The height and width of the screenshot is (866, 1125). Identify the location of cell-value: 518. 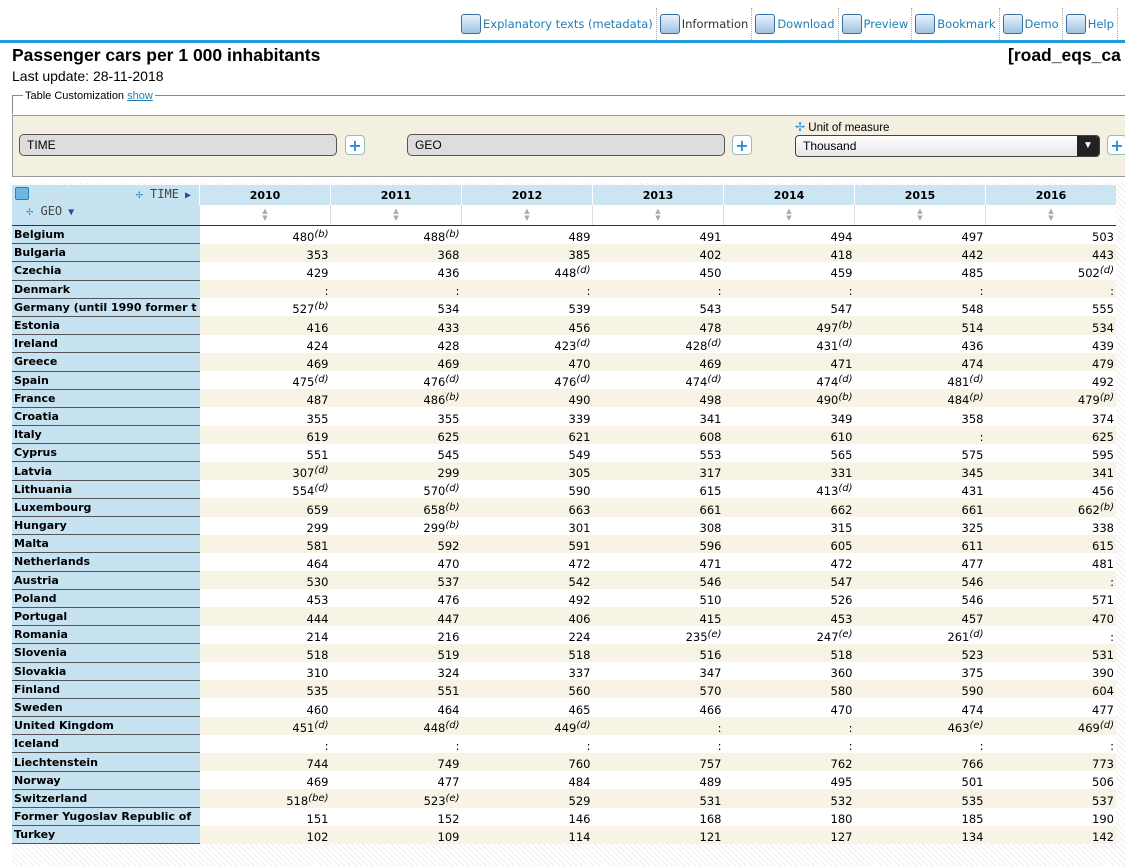
(297, 800).